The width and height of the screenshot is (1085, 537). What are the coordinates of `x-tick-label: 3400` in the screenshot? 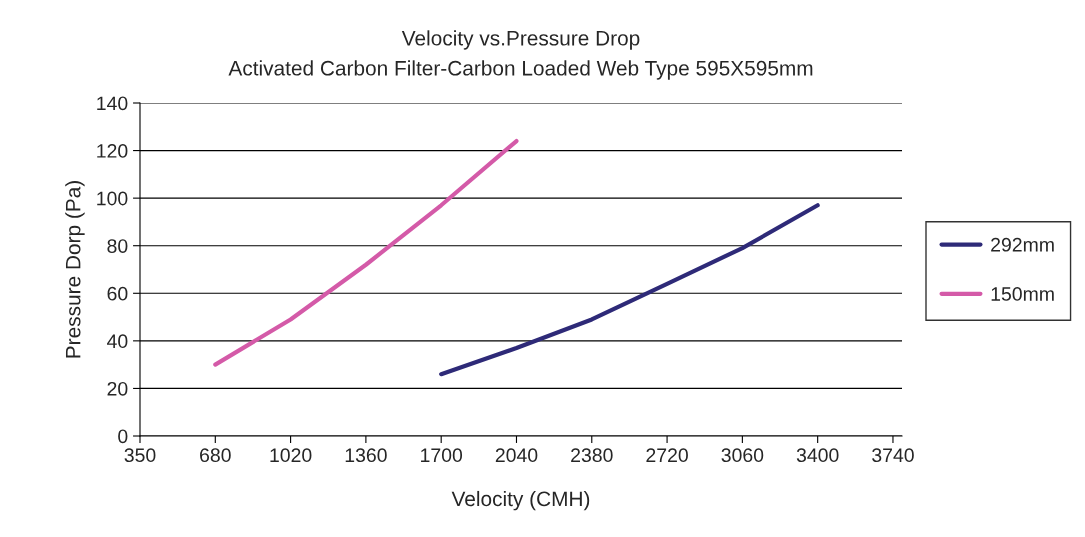 It's located at (817, 455).